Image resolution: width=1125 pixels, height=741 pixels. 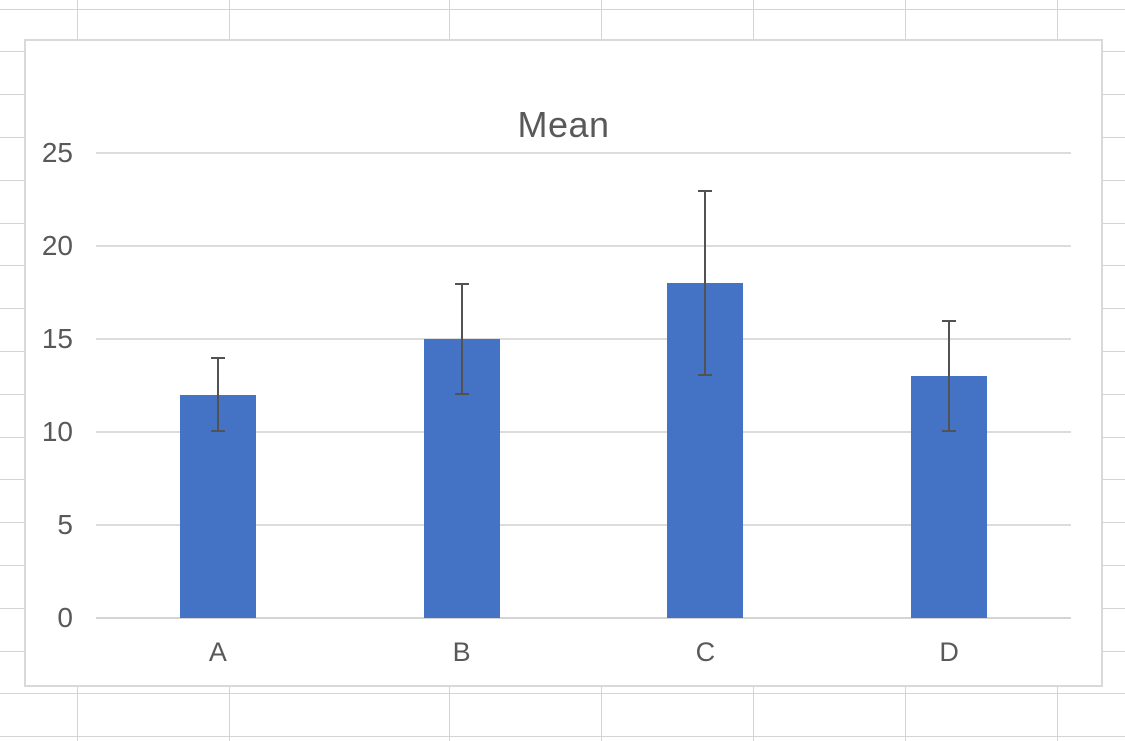 I want to click on x-axis-line, so click(x=583, y=618).